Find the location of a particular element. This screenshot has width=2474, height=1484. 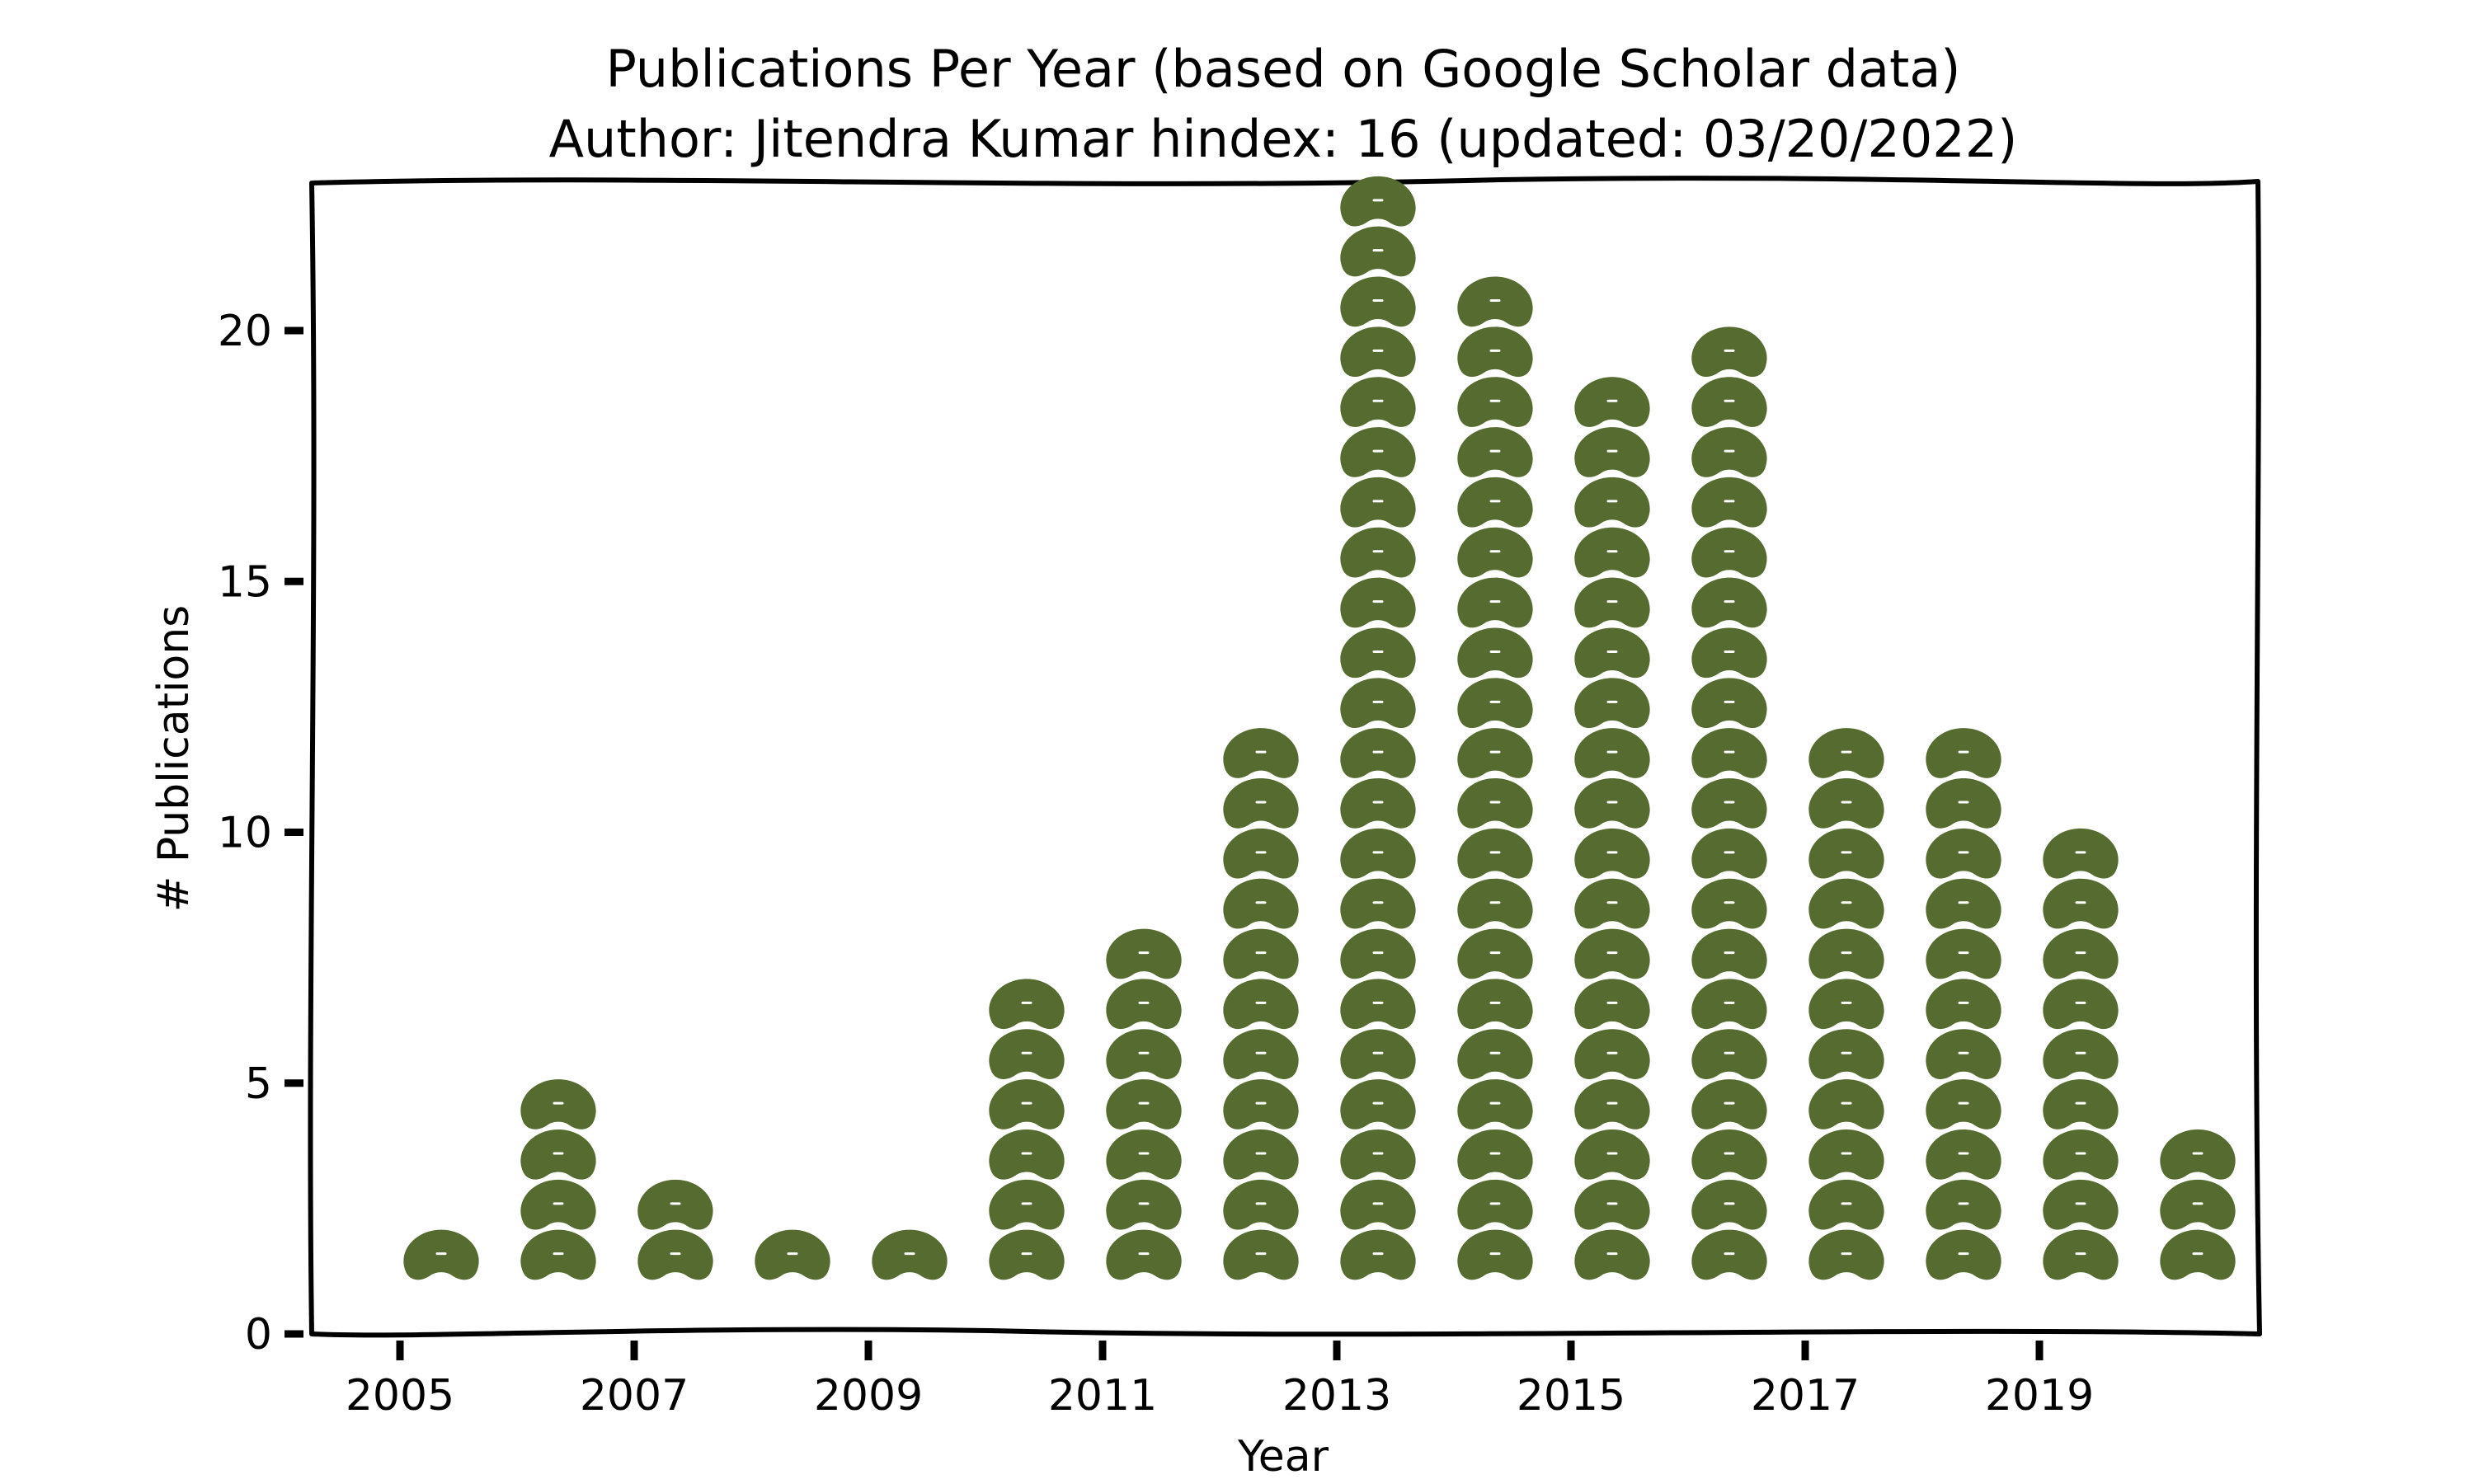

bar-2005 is located at coordinates (441, 1254).